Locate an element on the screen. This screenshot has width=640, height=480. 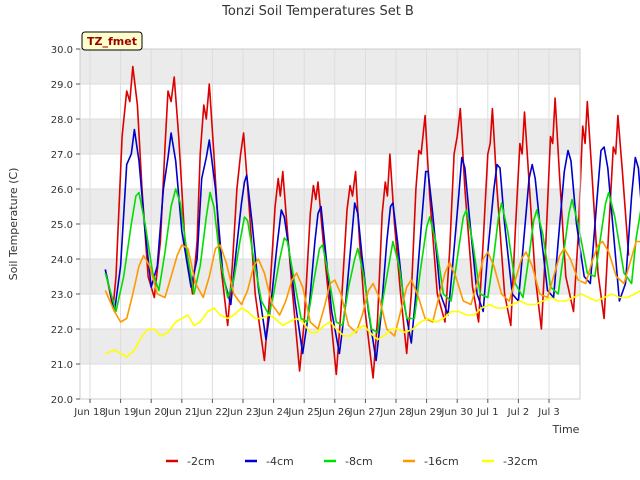
y-tick-label: 20.0 is located at coordinates (62, 400).